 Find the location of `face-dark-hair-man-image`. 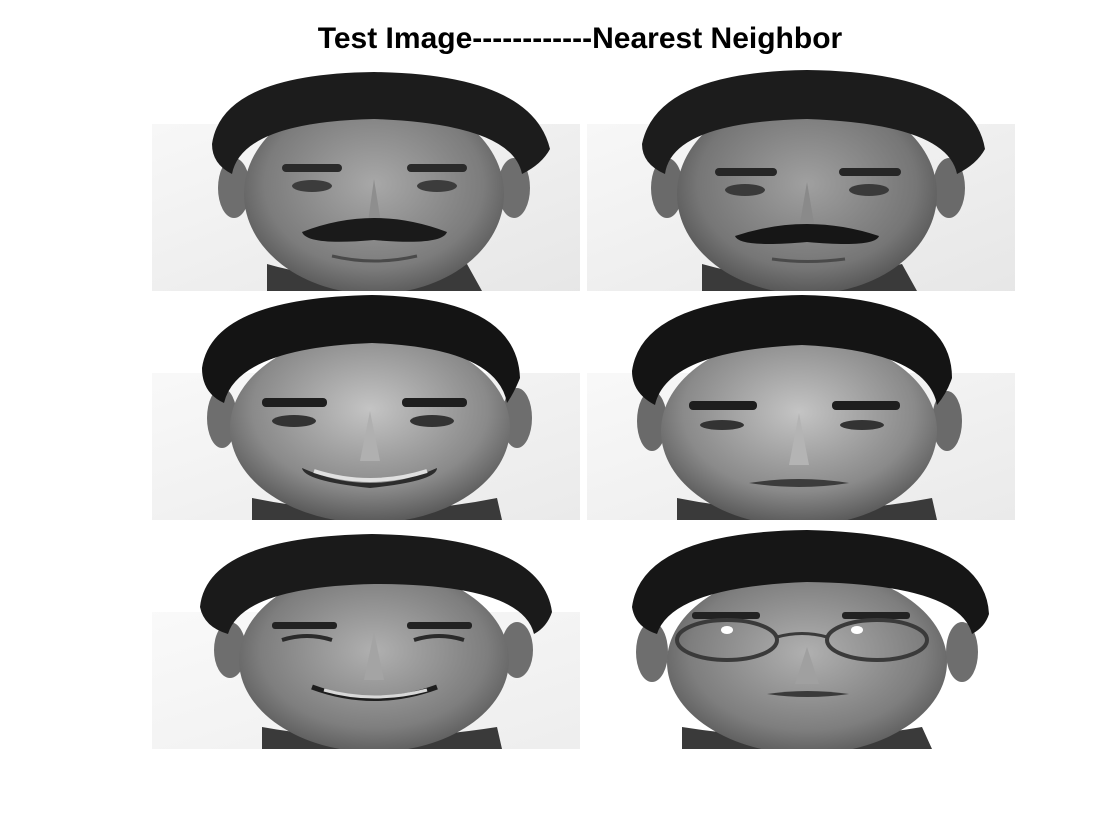

face-dark-hair-man-image is located at coordinates (366, 406).